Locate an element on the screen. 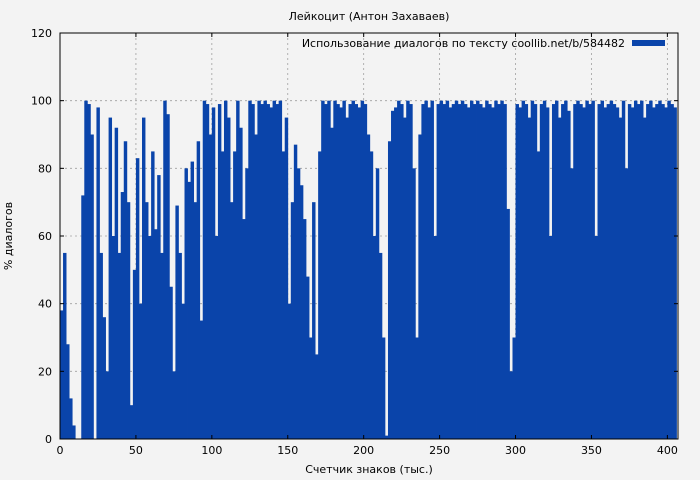  x-tick-label: 400 is located at coordinates (667, 450).